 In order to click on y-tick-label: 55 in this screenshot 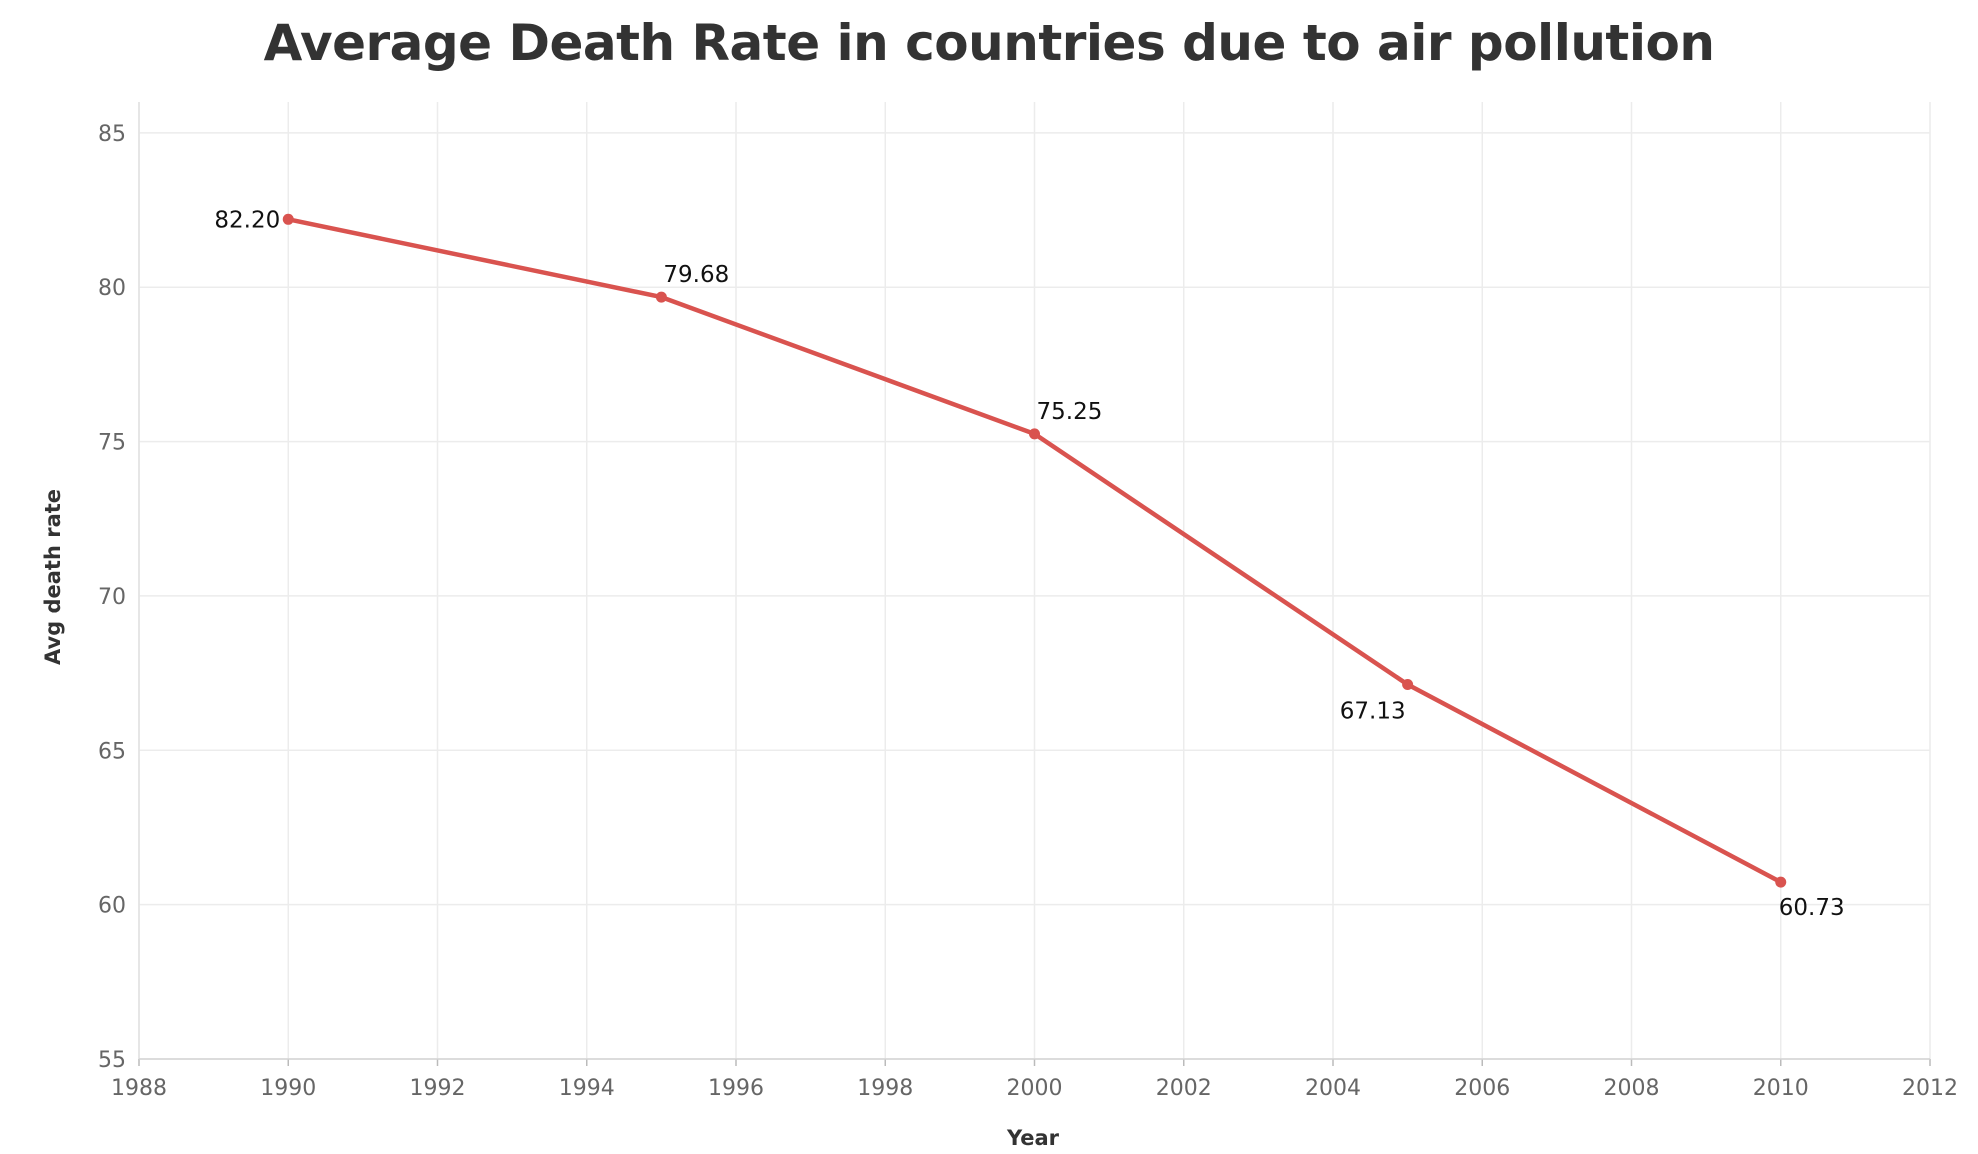, I will do `click(112, 1060)`.